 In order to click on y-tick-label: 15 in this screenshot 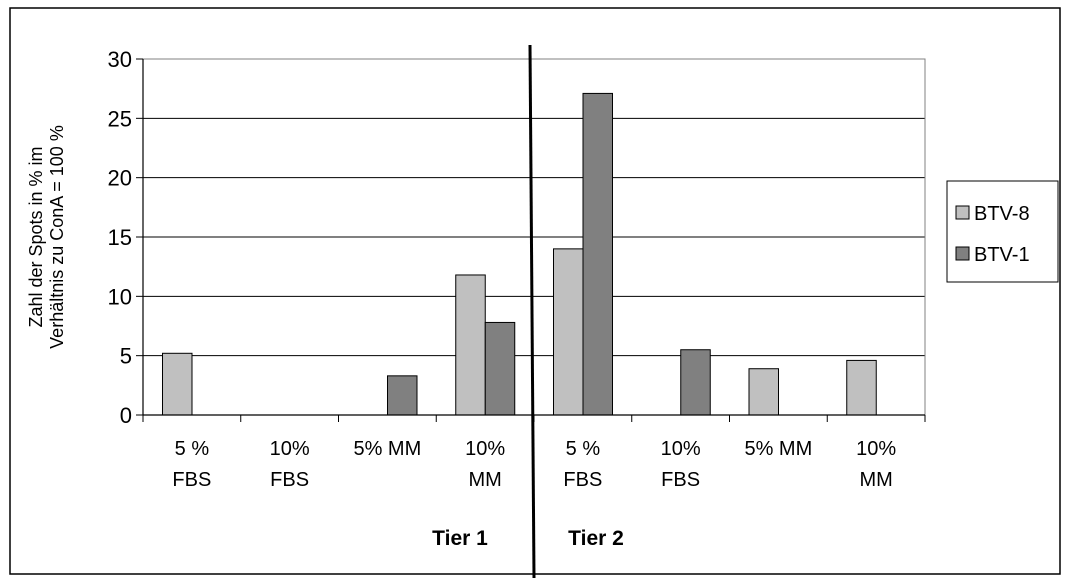, I will do `click(120, 237)`.